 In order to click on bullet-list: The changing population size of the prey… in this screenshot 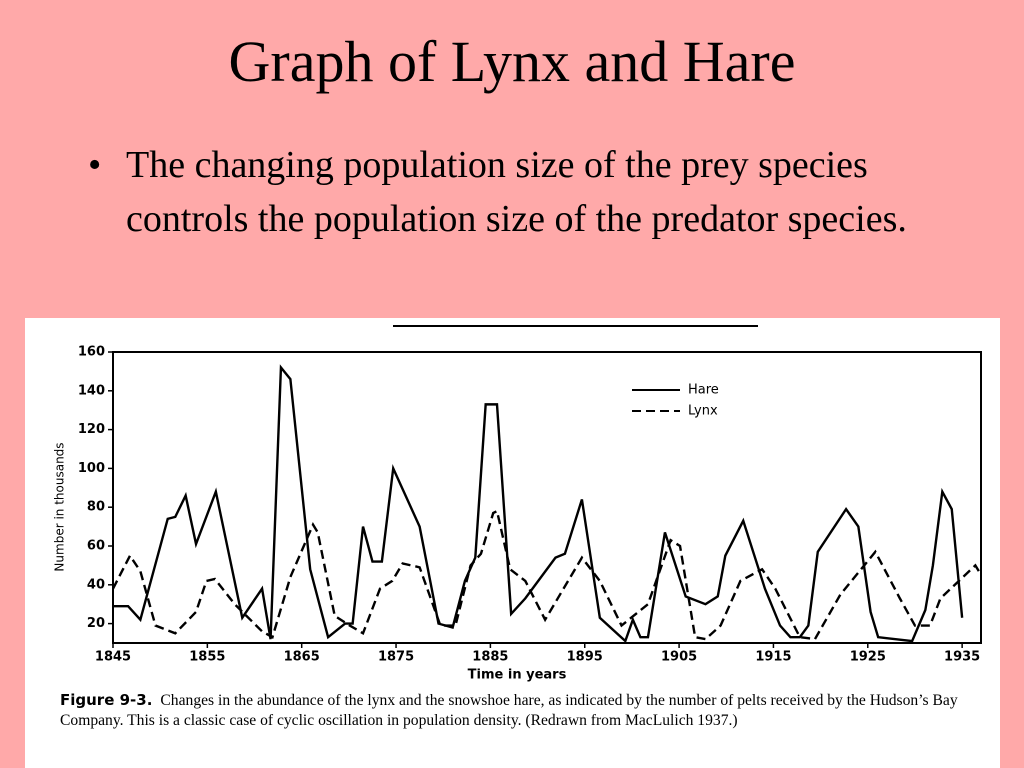, I will do `click(503, 192)`.